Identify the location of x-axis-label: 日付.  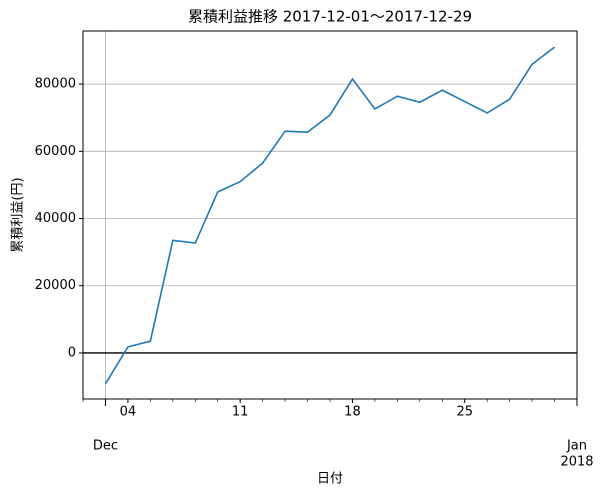
(330, 479).